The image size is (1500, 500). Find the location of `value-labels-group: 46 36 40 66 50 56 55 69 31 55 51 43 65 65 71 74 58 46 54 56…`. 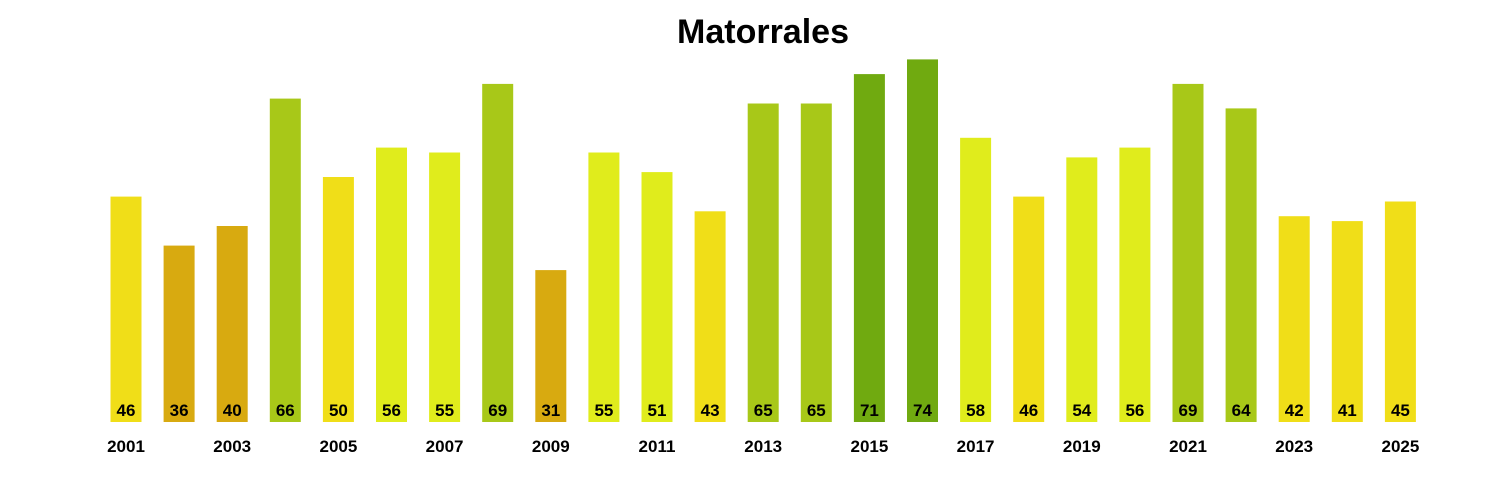

value-labels-group: 46 36 40 66 50 56 55 69 31 55 51 43 65 65 71 74 58 46 54 56… is located at coordinates (763, 410).